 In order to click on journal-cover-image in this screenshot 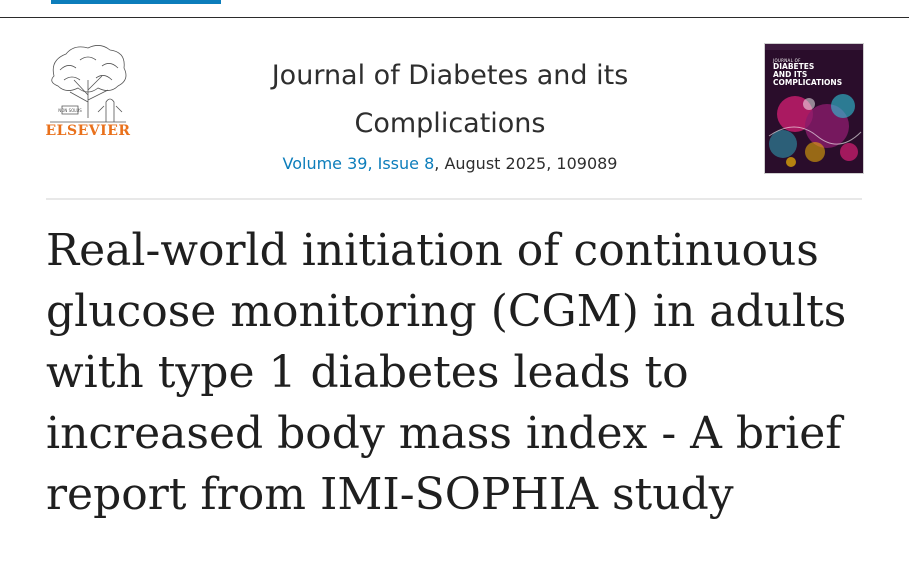, I will do `click(814, 108)`.